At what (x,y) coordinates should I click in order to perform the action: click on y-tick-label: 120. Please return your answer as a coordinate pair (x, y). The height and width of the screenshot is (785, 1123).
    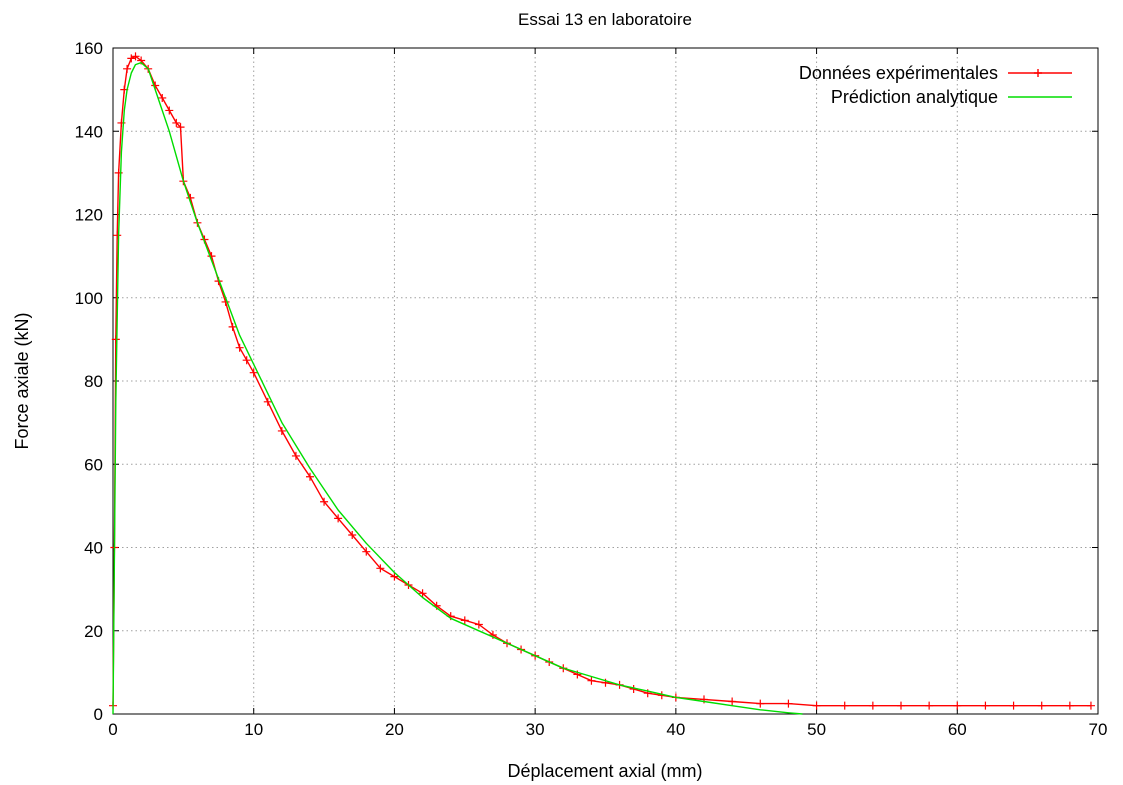
    Looking at the image, I should click on (89, 215).